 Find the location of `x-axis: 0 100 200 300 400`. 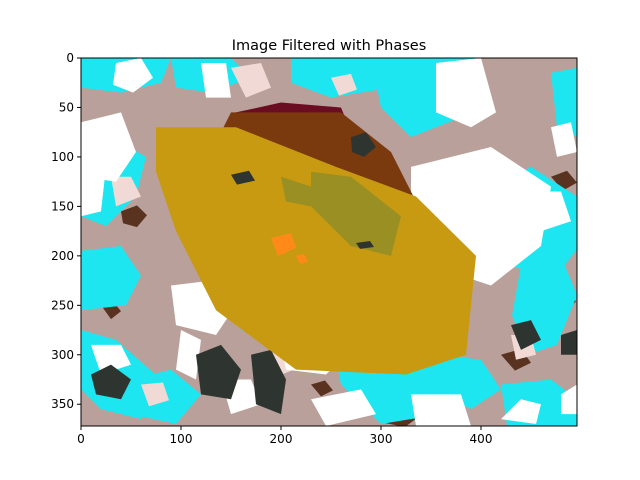

x-axis: 0 100 200 300 400 is located at coordinates (284, 436).